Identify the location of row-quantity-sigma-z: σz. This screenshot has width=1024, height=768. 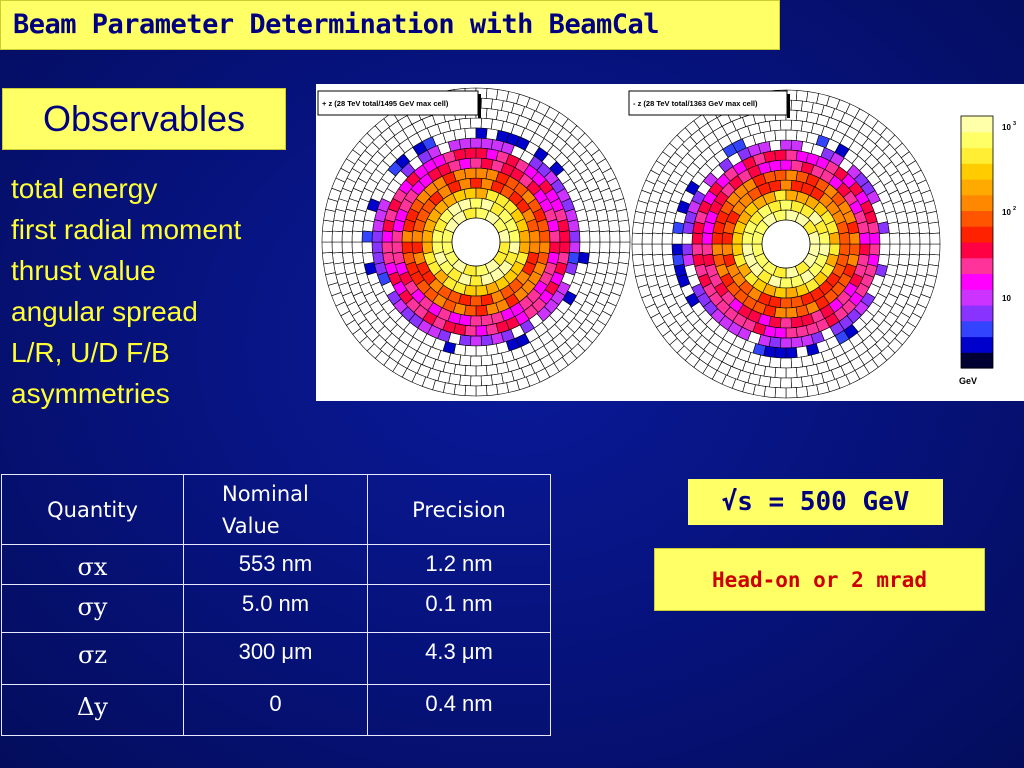
(92, 658).